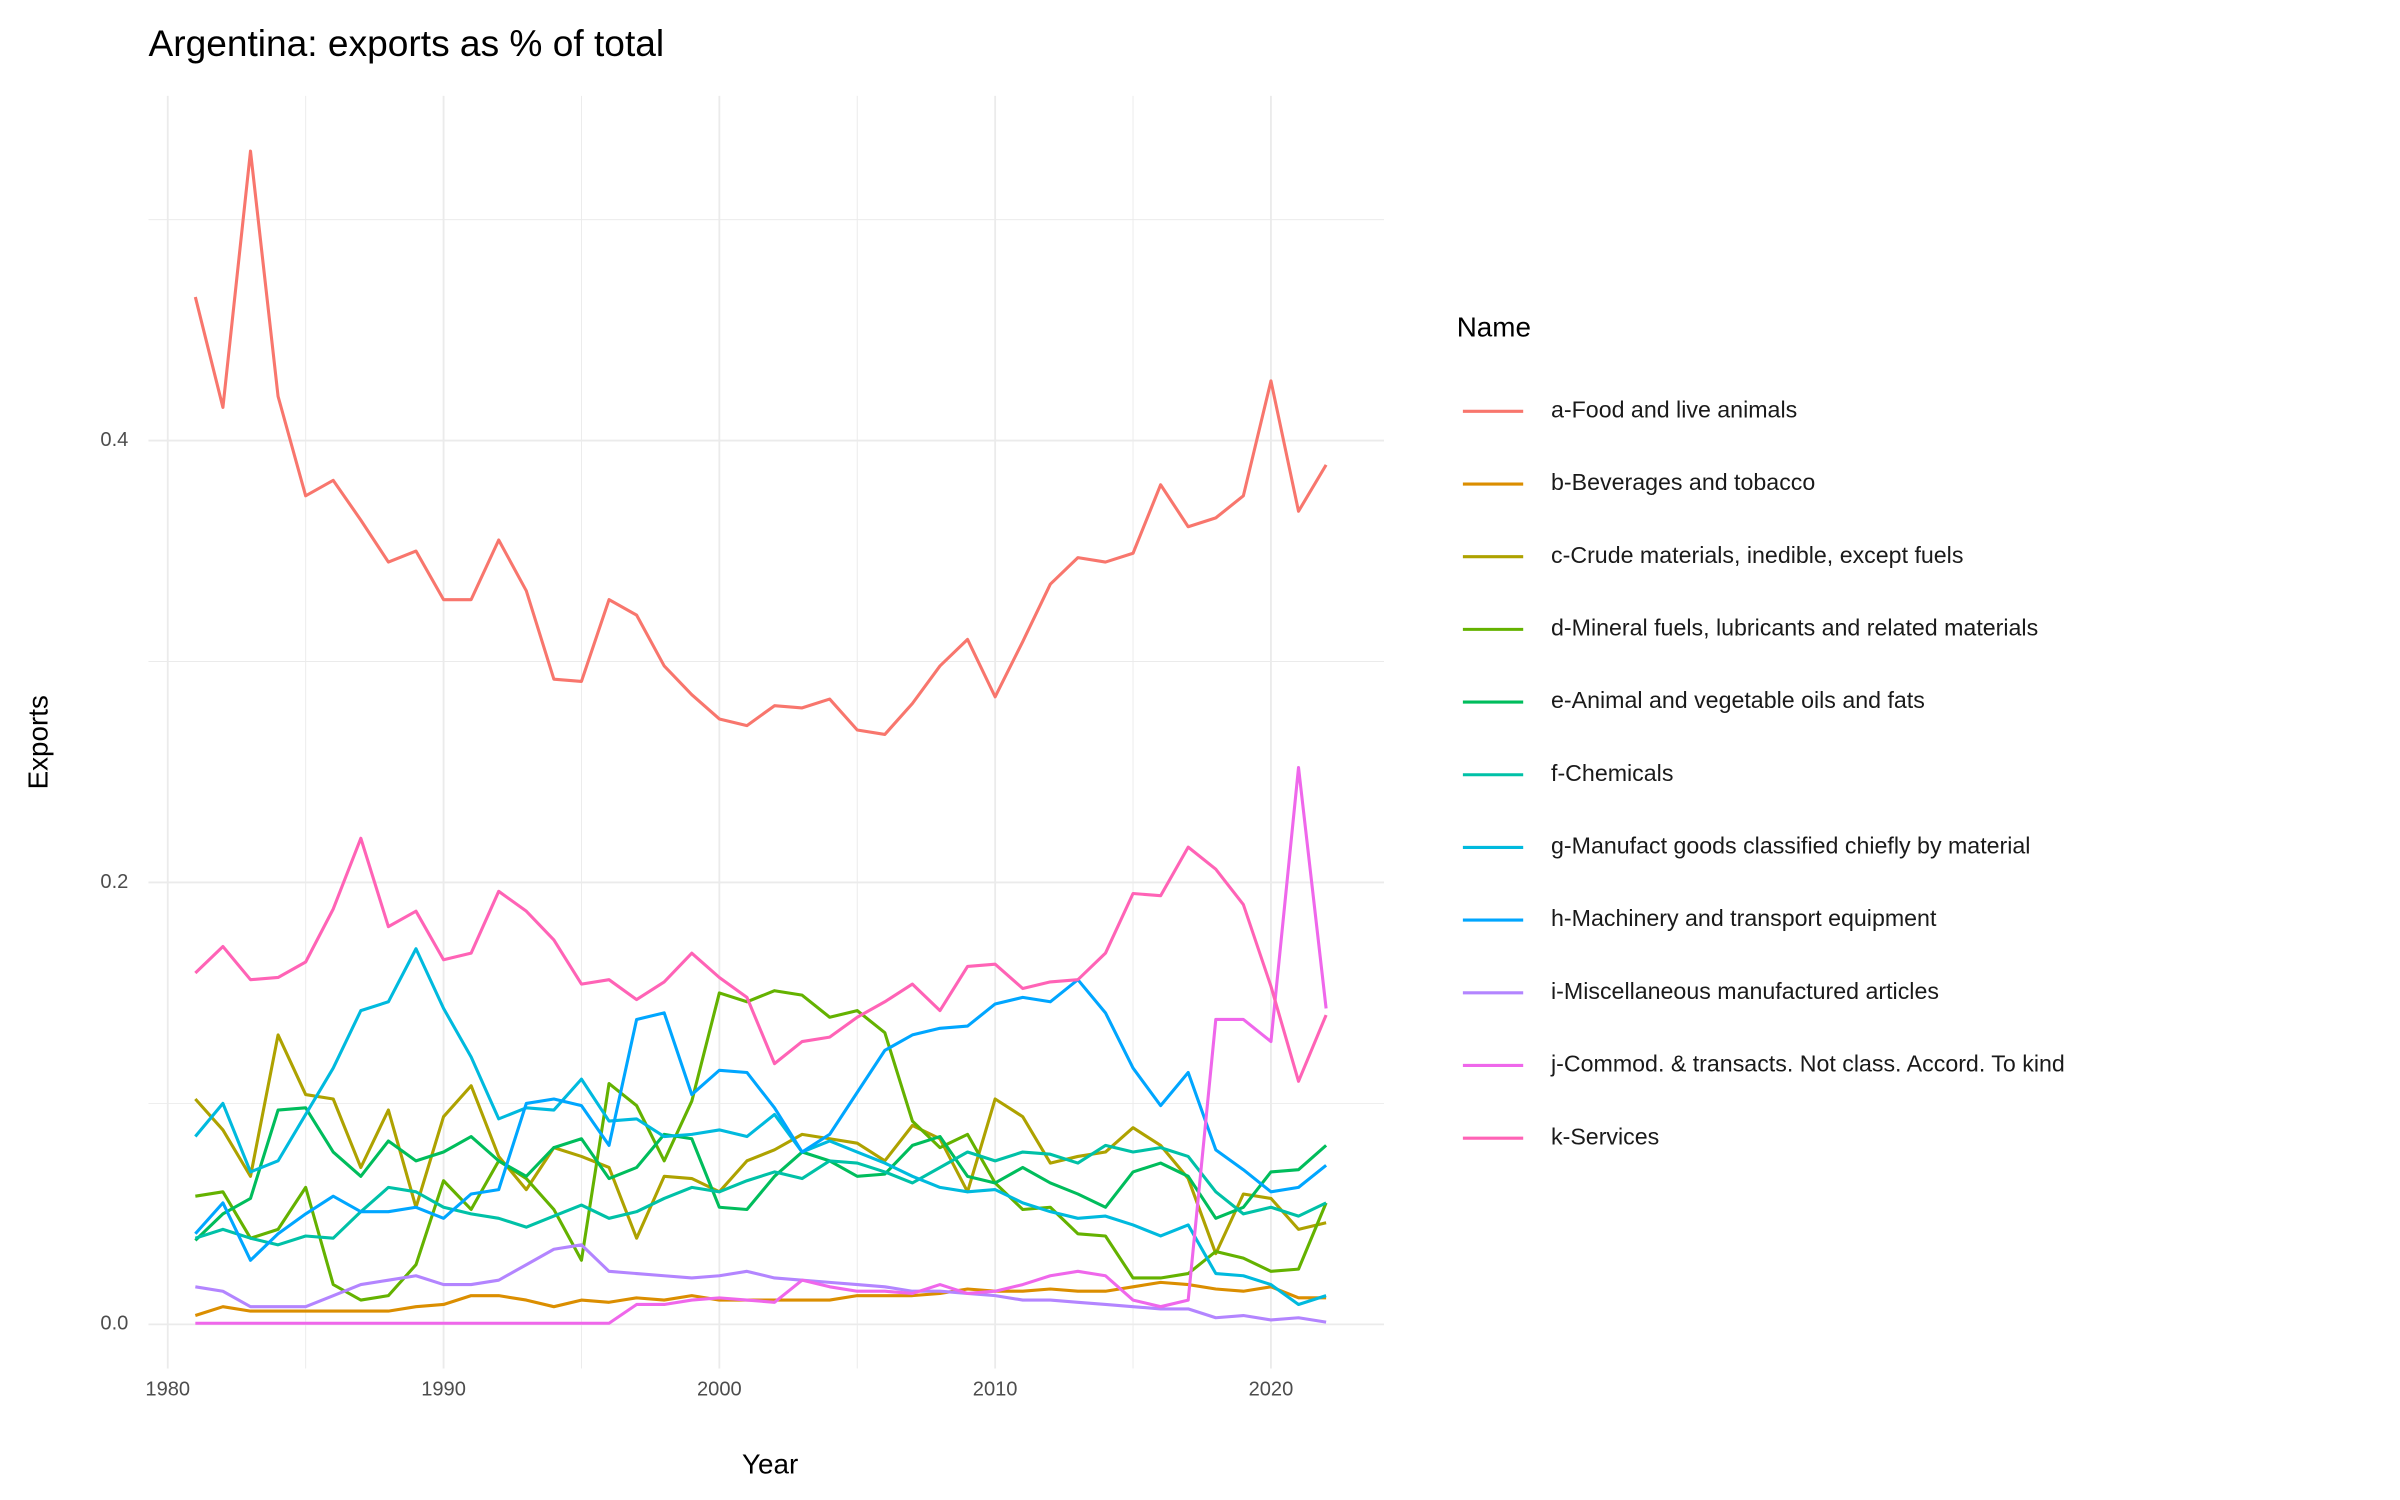 The image size is (2400, 1500). Describe the element at coordinates (1745, 991) in the screenshot. I see `legend-label: i-Miscellaneous manufactured articles` at that location.